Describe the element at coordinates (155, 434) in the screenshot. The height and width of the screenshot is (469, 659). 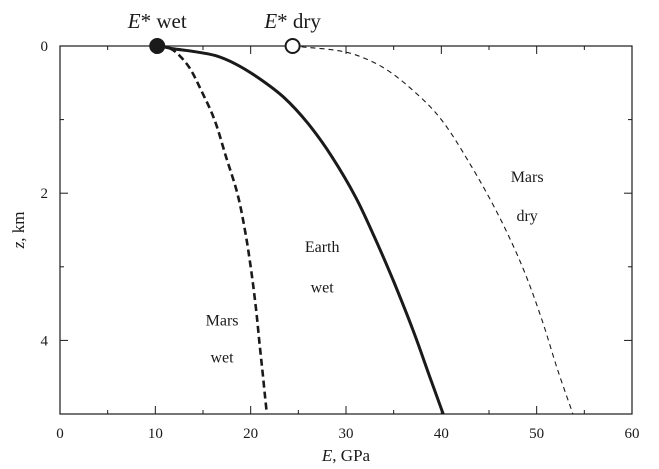
I see `x-tick-label: 10` at that location.